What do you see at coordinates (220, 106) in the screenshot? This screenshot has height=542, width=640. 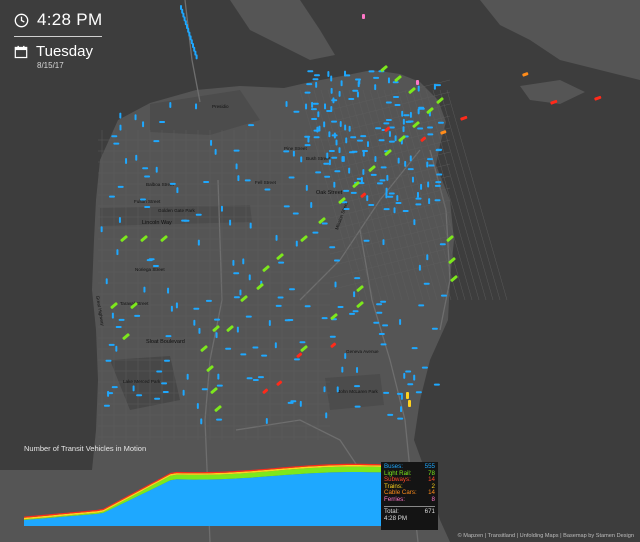 I see `label-presidio: Presidio` at bounding box center [220, 106].